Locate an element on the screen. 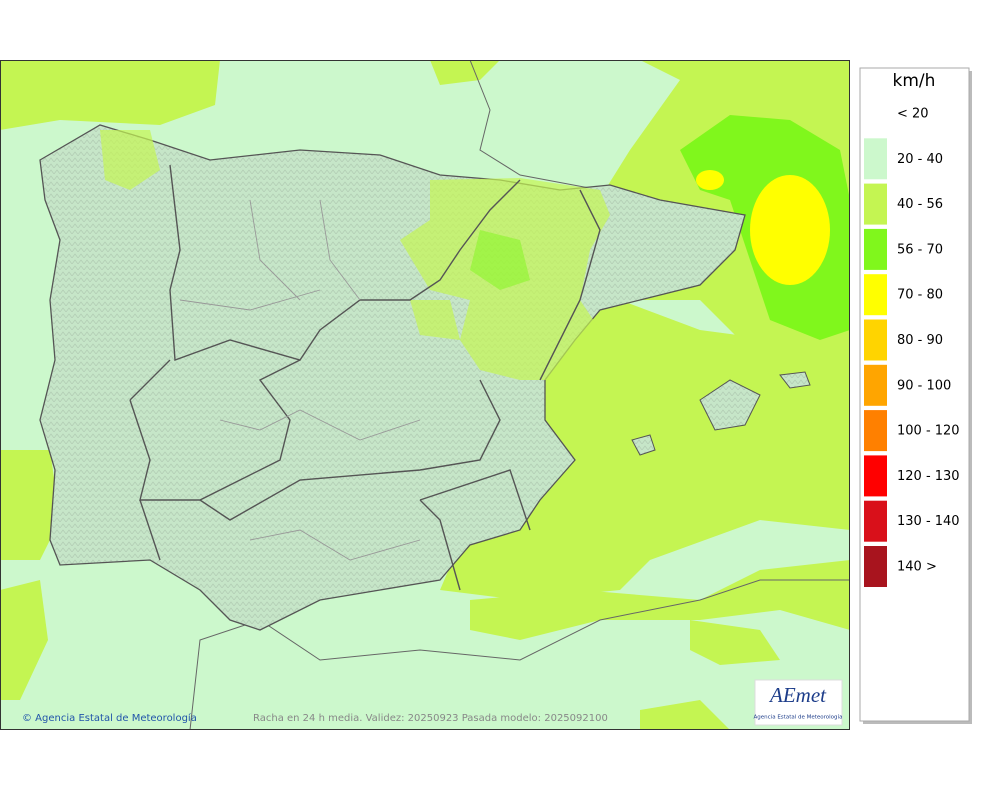  legend-label: 120 - 130 is located at coordinates (928, 476).